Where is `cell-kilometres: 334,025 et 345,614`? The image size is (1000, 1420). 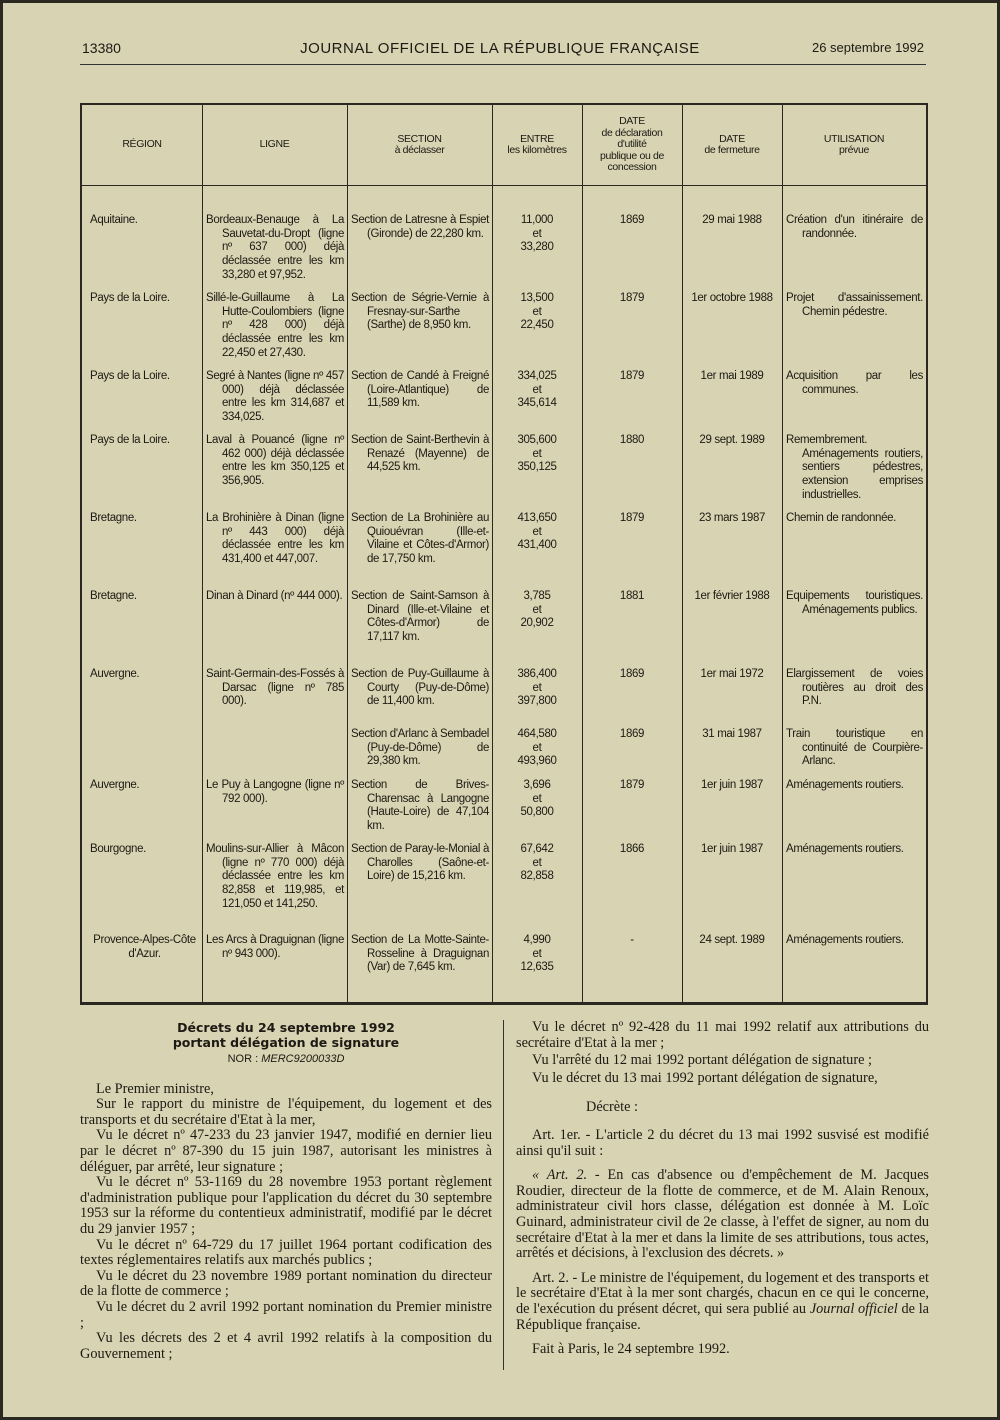 cell-kilometres: 334,025 et 345,614 is located at coordinates (537, 390).